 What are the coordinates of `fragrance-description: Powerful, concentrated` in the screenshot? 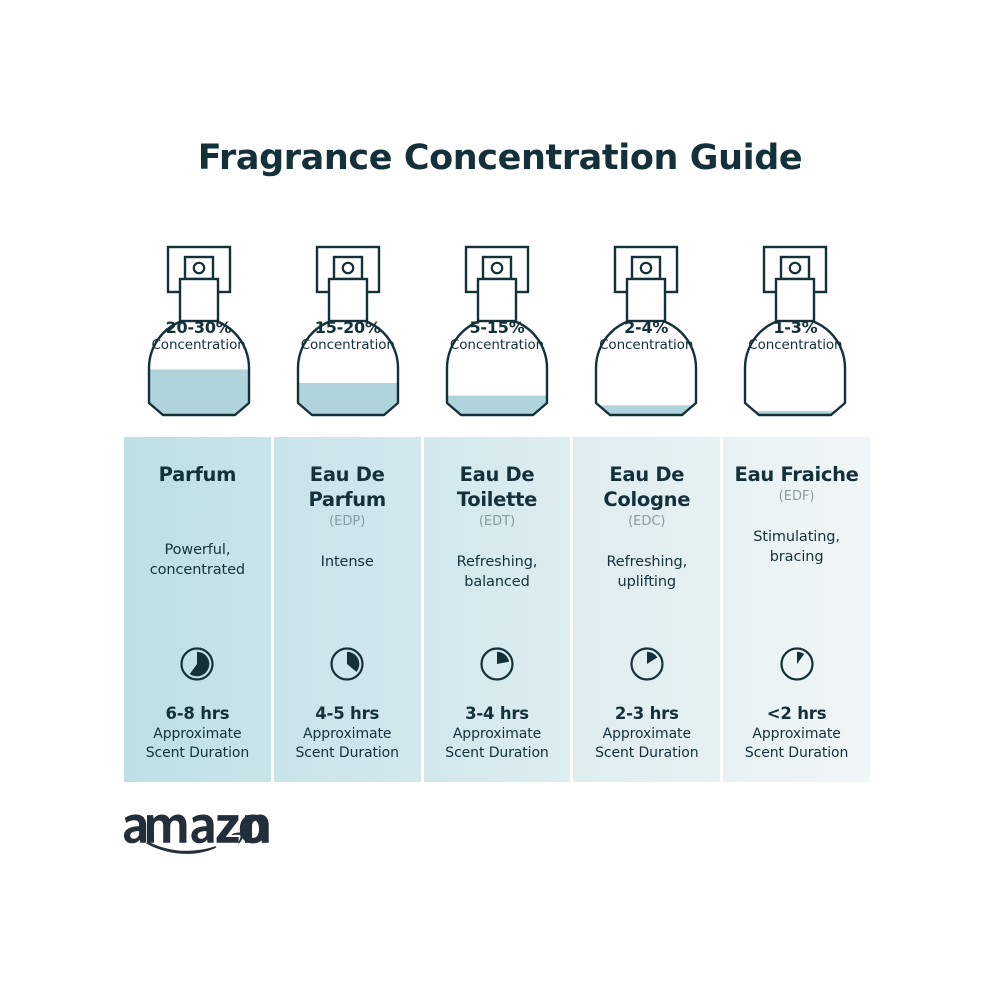 It's located at (197, 560).